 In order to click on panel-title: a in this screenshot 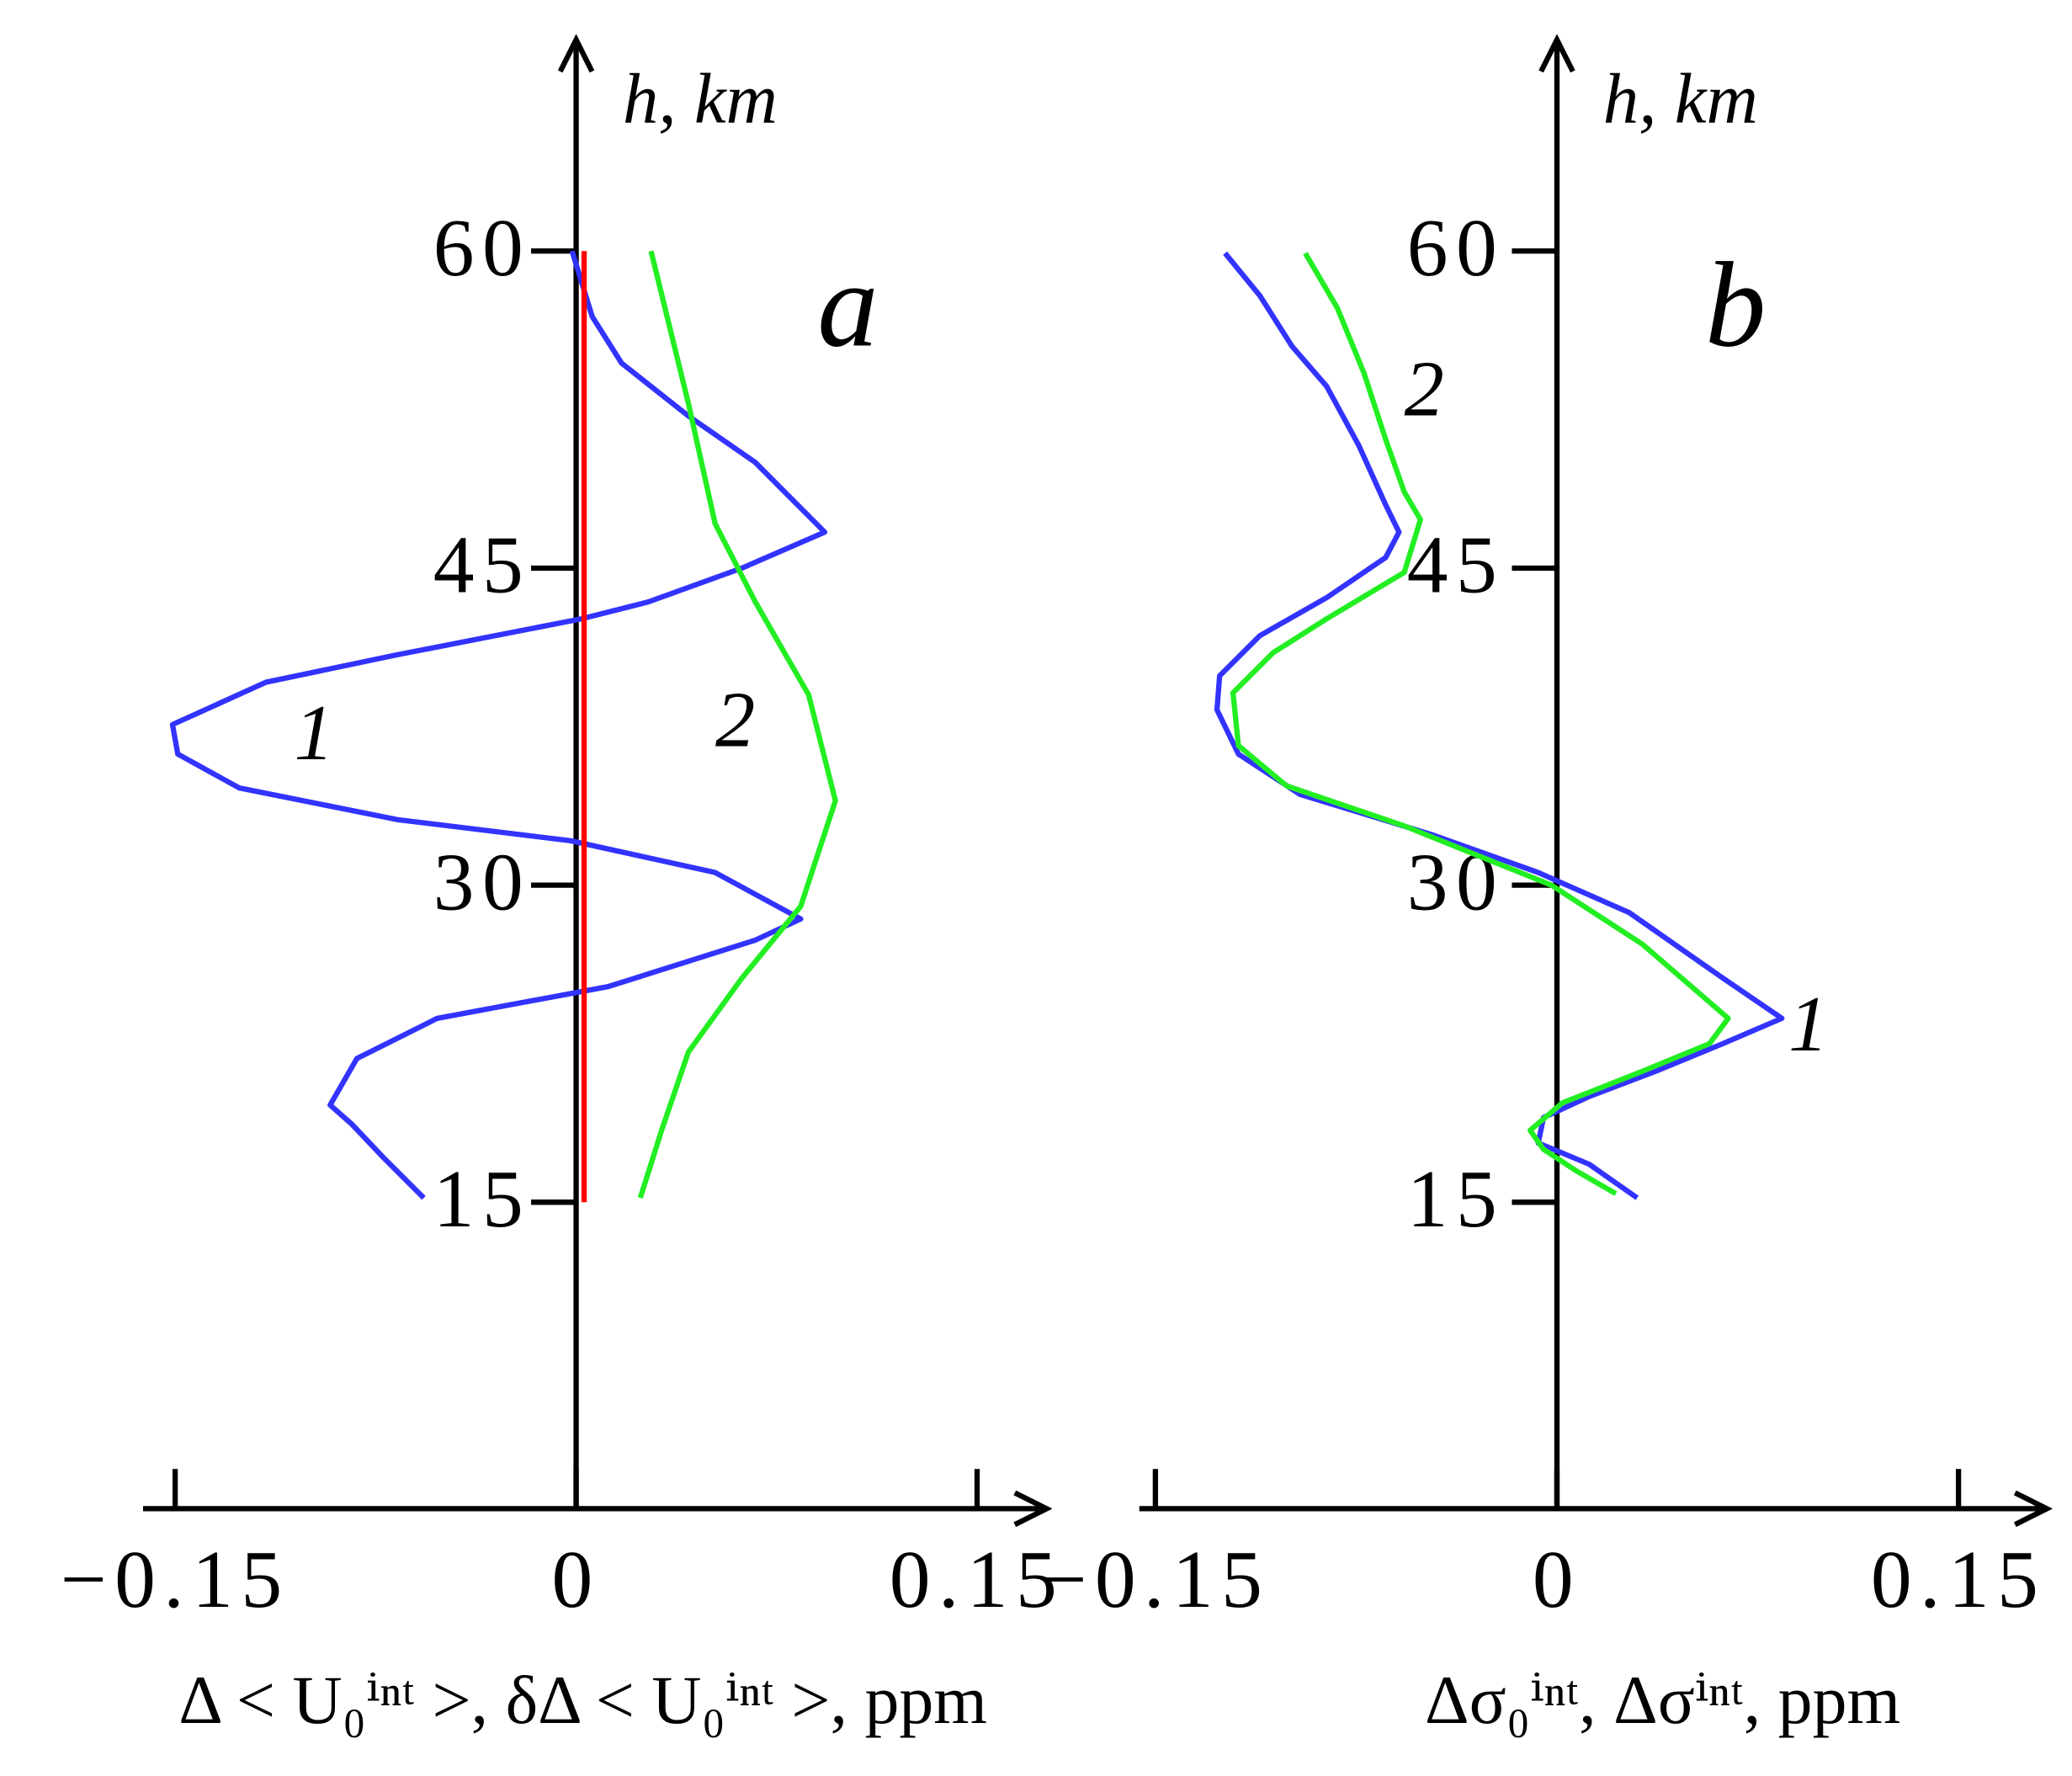, I will do `click(847, 305)`.